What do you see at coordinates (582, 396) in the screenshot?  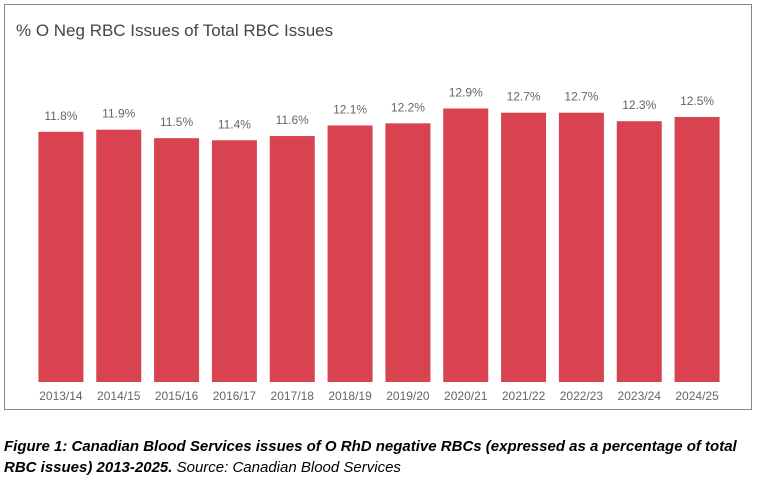 I see `x-tick-label: 2022/23` at bounding box center [582, 396].